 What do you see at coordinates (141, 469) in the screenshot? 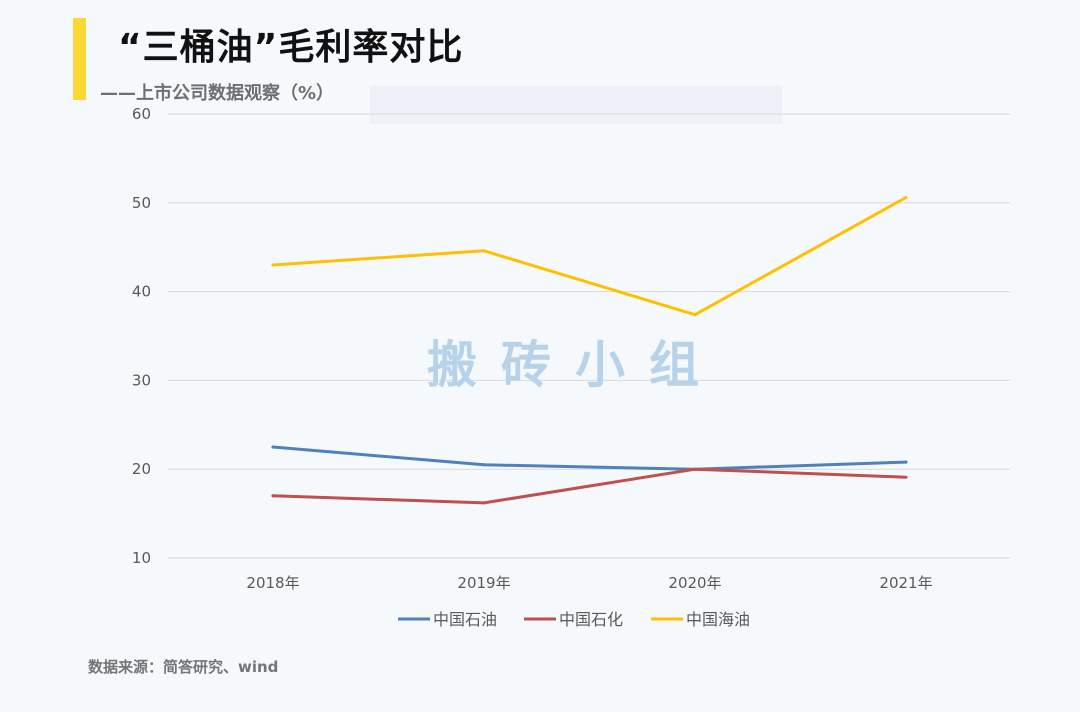
I see `y-tick-label: 20` at bounding box center [141, 469].